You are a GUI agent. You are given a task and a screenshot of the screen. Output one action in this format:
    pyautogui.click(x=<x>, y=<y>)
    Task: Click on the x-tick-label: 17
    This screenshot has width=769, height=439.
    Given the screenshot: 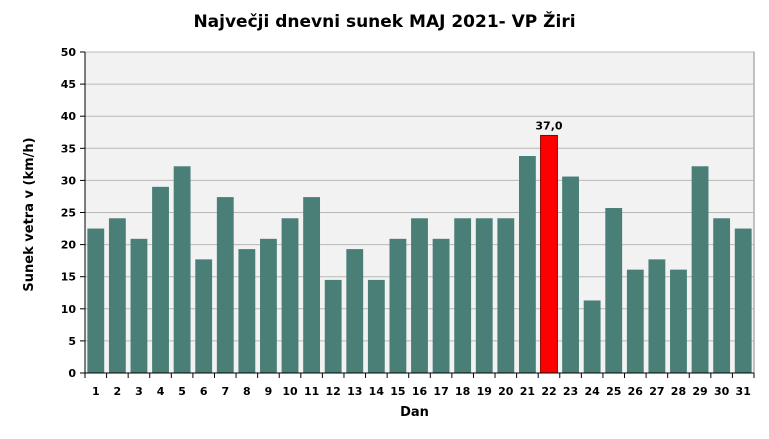 What is the action you would take?
    pyautogui.click(x=440, y=391)
    